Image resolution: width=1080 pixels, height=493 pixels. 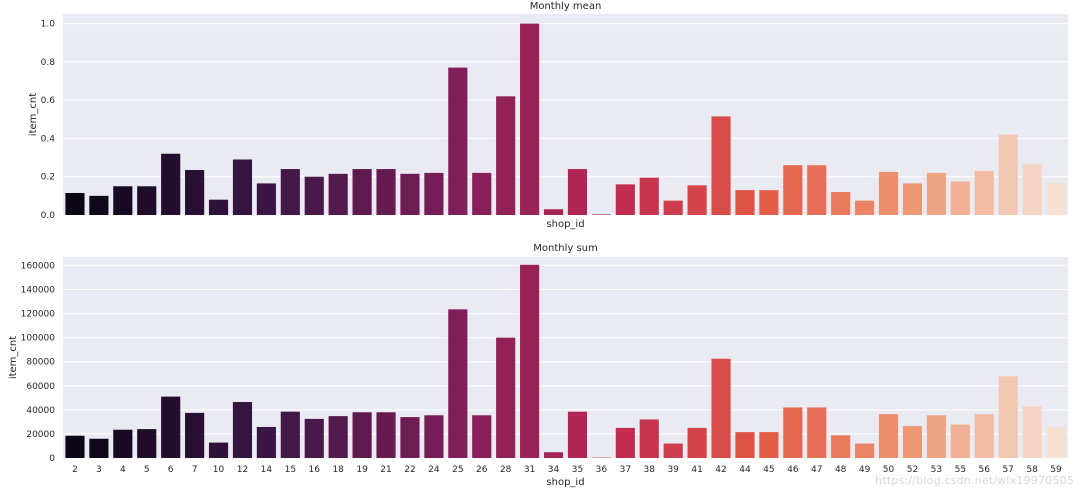 What do you see at coordinates (816, 470) in the screenshot?
I see `x-tick-label: 47` at bounding box center [816, 470].